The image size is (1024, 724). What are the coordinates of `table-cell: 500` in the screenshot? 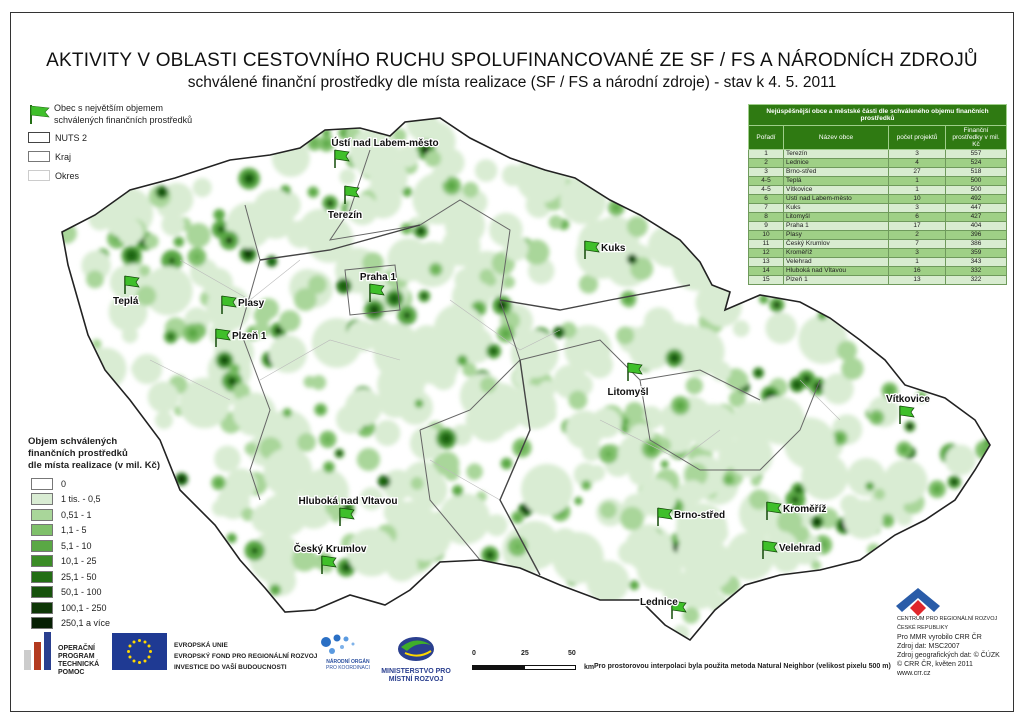 It's located at (976, 181).